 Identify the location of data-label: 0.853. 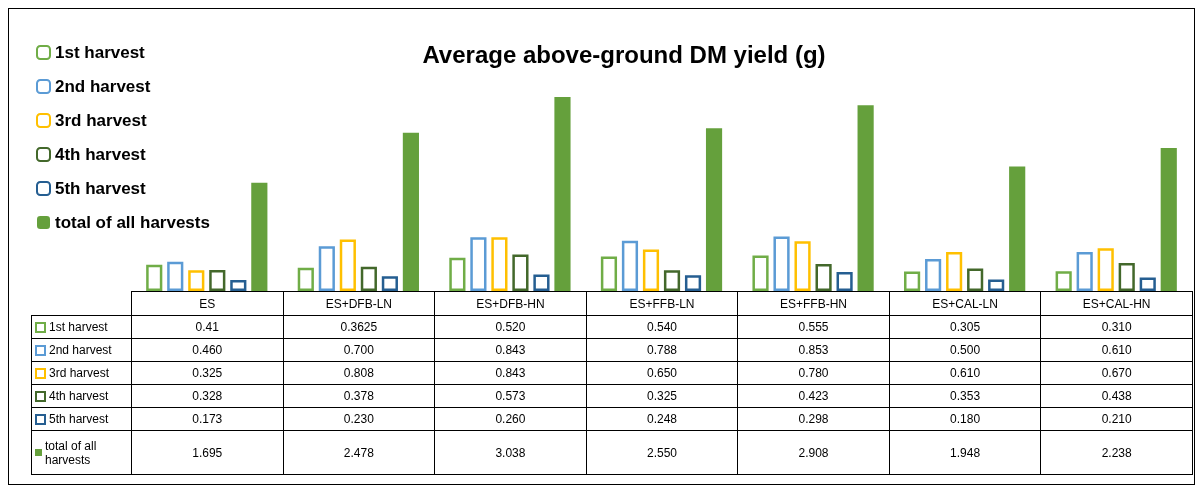
(813, 350).